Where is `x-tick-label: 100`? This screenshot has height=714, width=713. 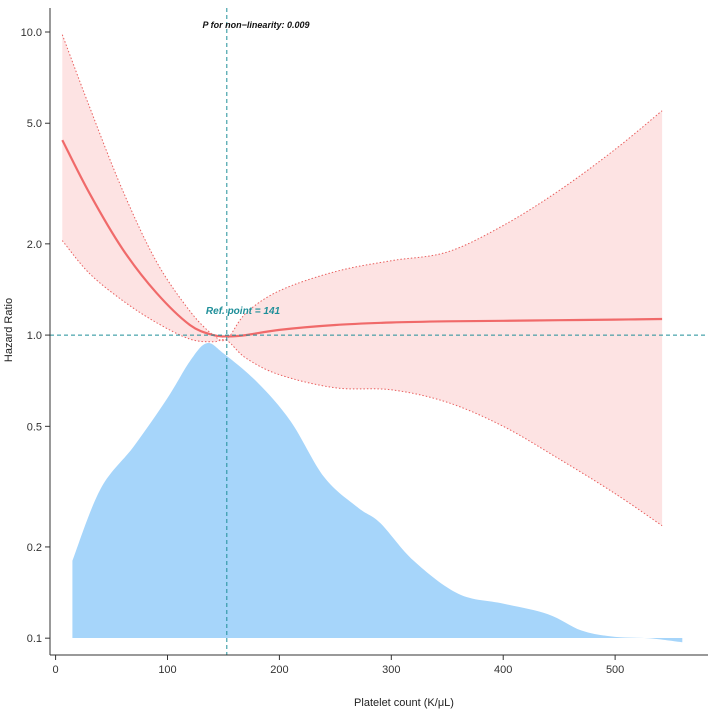
x-tick-label: 100 is located at coordinates (167, 670).